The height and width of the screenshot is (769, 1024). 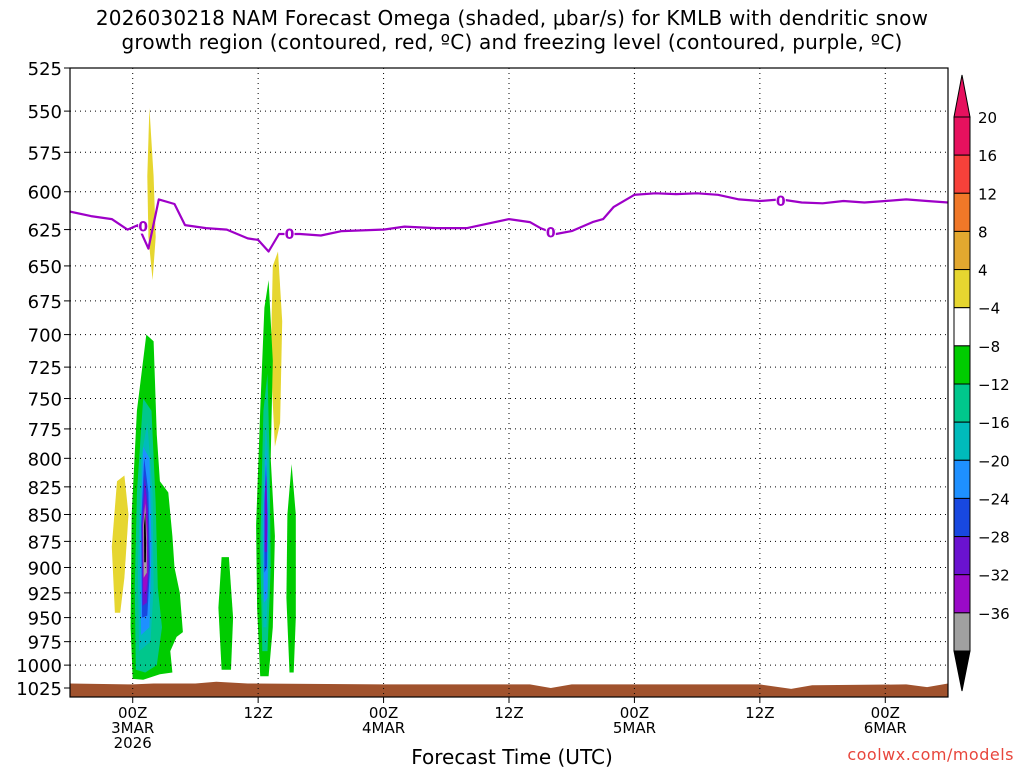 What do you see at coordinates (994, 538) in the screenshot?
I see `colorbar-label: −28` at bounding box center [994, 538].